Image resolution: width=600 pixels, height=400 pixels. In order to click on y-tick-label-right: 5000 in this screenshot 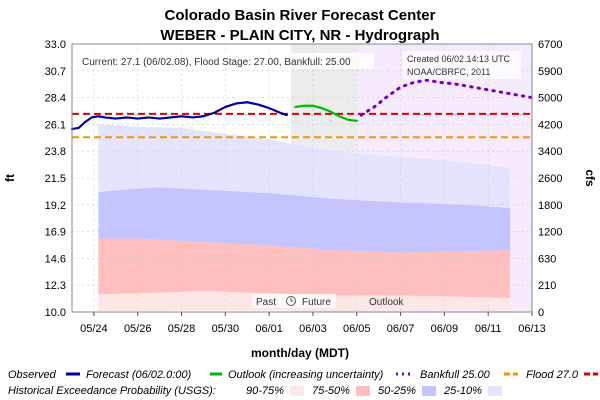, I will do `click(550, 99)`.